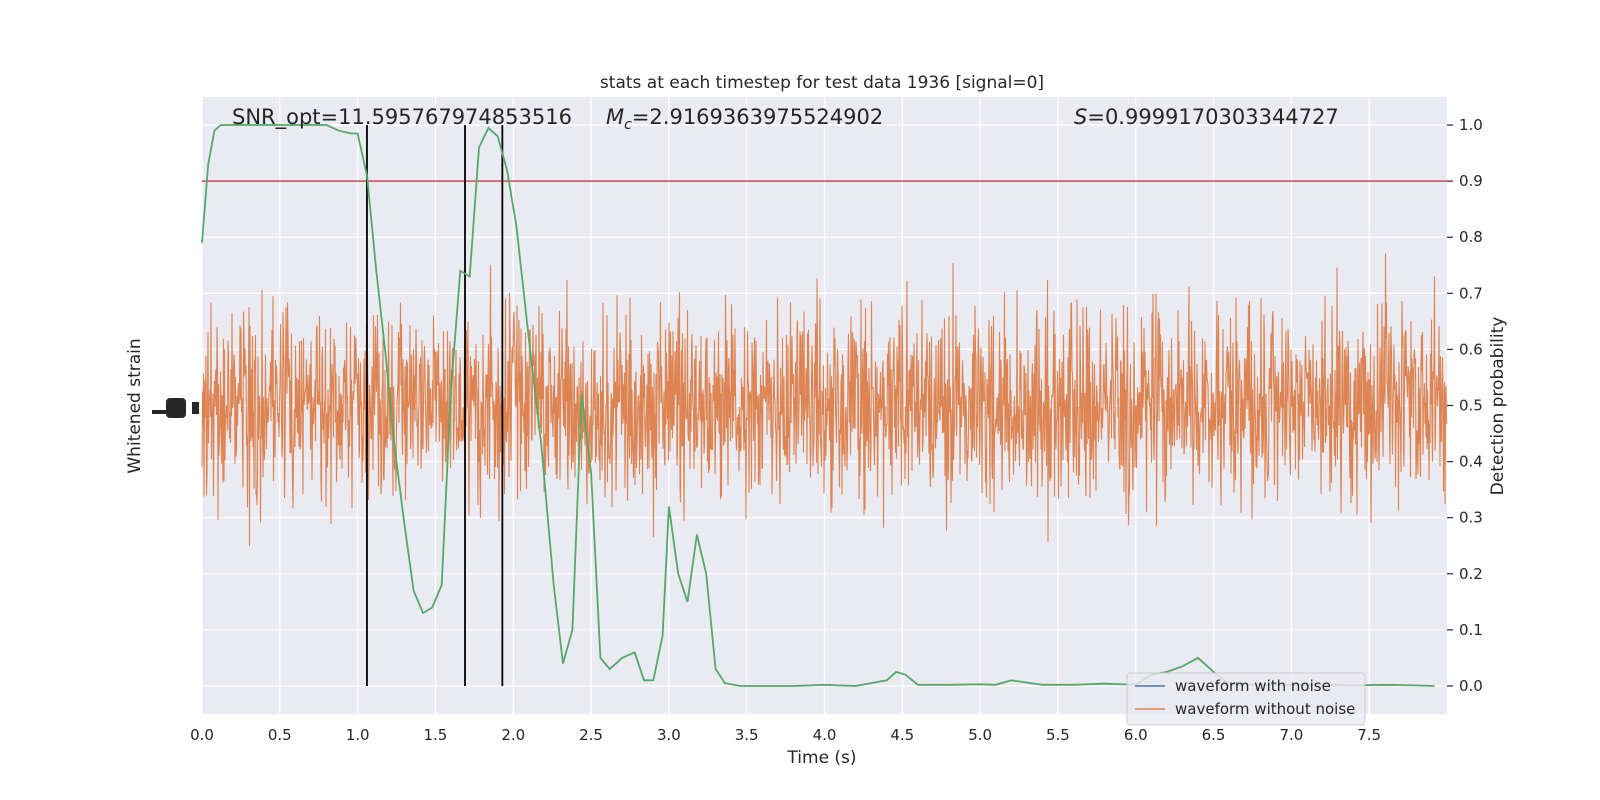  What do you see at coordinates (280, 735) in the screenshot?
I see `x-tick-label: 0.5` at bounding box center [280, 735].